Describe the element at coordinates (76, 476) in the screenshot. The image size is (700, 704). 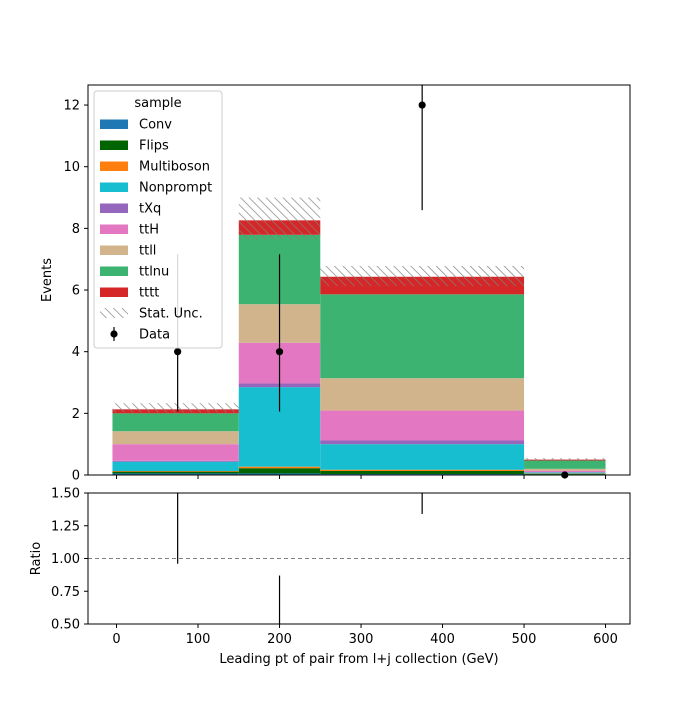
I see `top-y-tick-label-0: 0` at that location.